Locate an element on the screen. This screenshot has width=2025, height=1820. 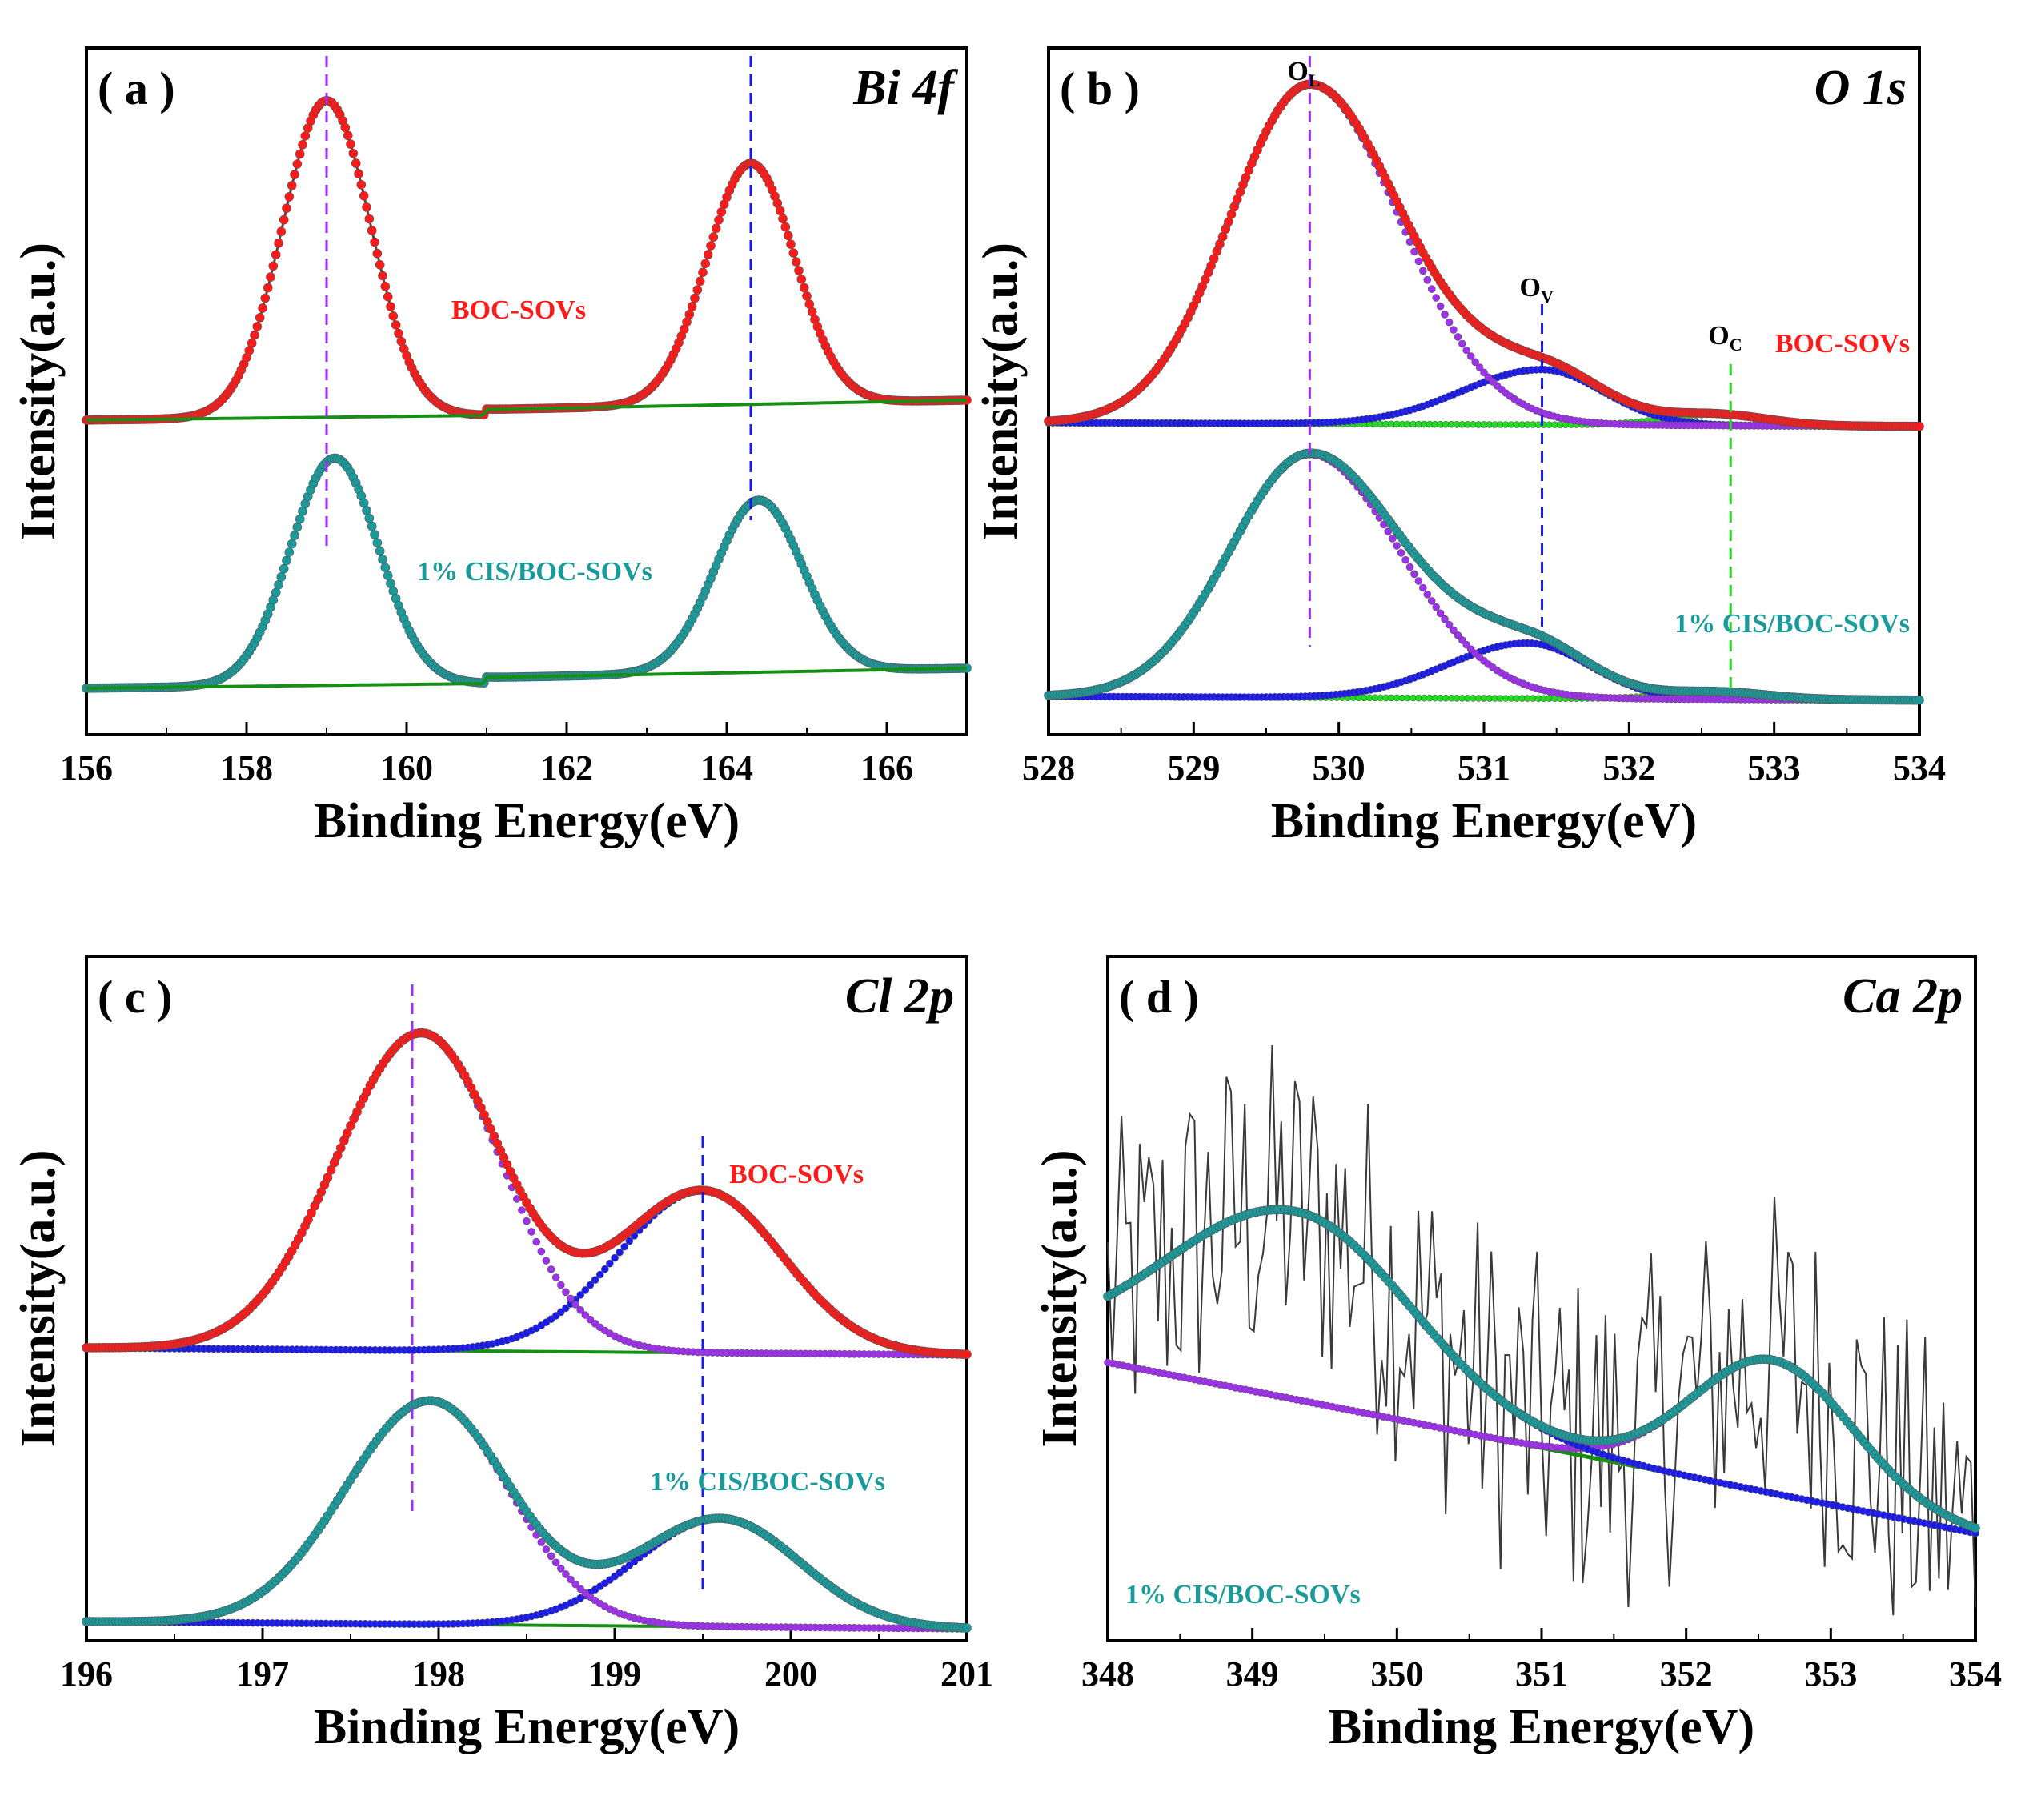
panel-title: Cl 2p is located at coordinates (899, 996).